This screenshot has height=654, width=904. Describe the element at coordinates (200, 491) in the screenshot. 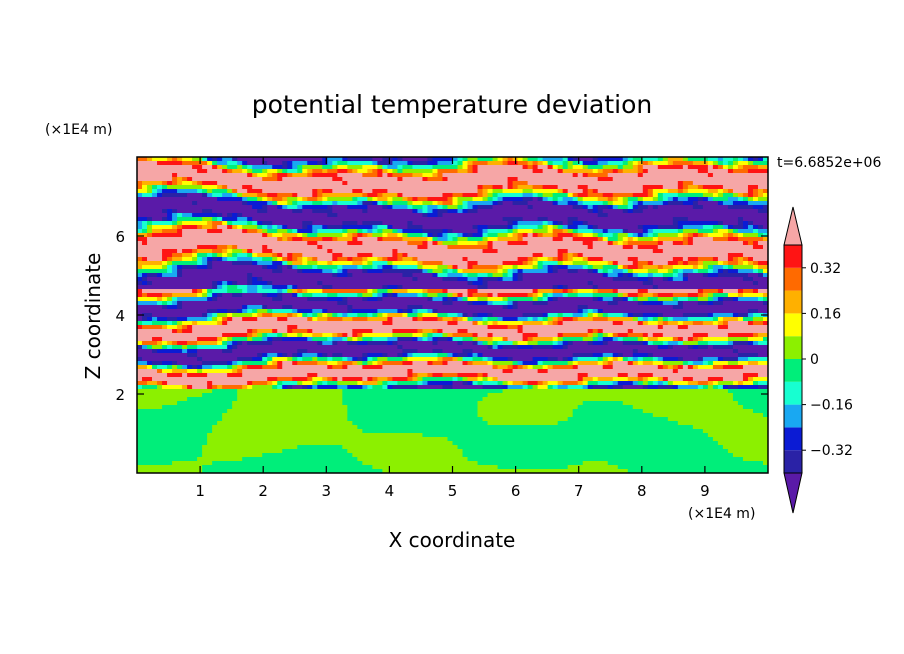

I see `x-tick-label: 1` at that location.